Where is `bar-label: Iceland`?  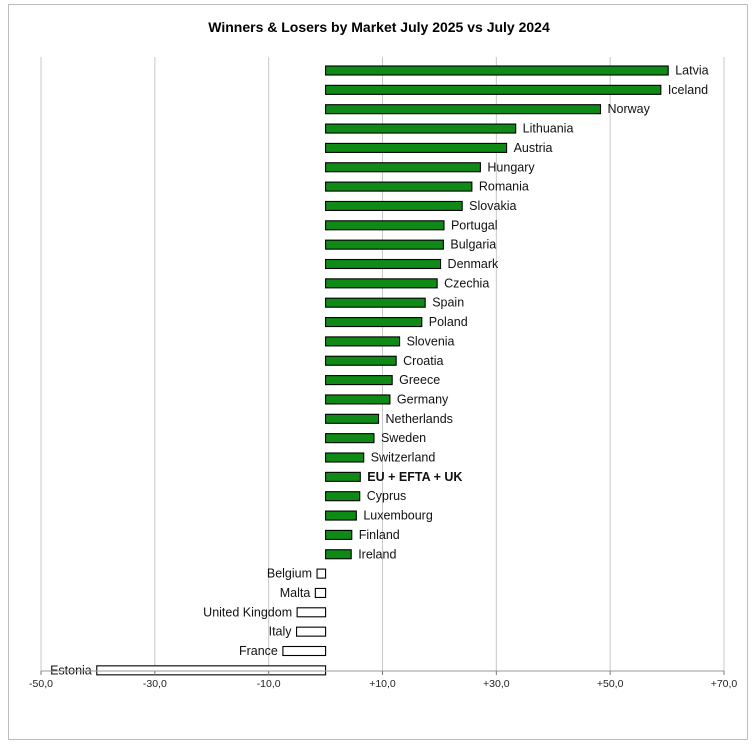 bar-label: Iceland is located at coordinates (688, 90).